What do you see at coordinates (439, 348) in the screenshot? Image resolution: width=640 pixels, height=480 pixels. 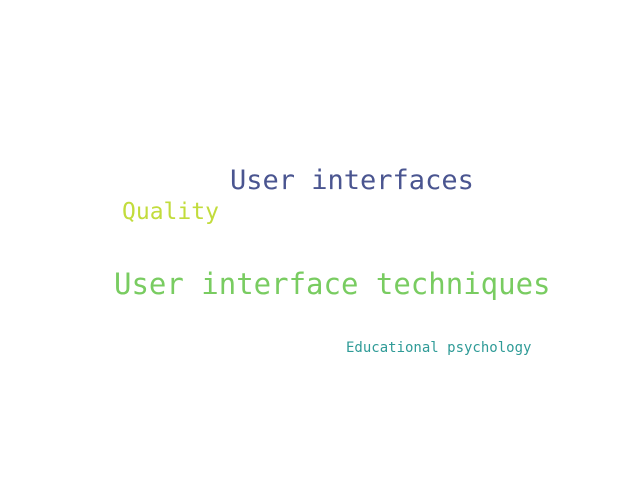 I see `word-educational-psychology: Educational psychology` at bounding box center [439, 348].